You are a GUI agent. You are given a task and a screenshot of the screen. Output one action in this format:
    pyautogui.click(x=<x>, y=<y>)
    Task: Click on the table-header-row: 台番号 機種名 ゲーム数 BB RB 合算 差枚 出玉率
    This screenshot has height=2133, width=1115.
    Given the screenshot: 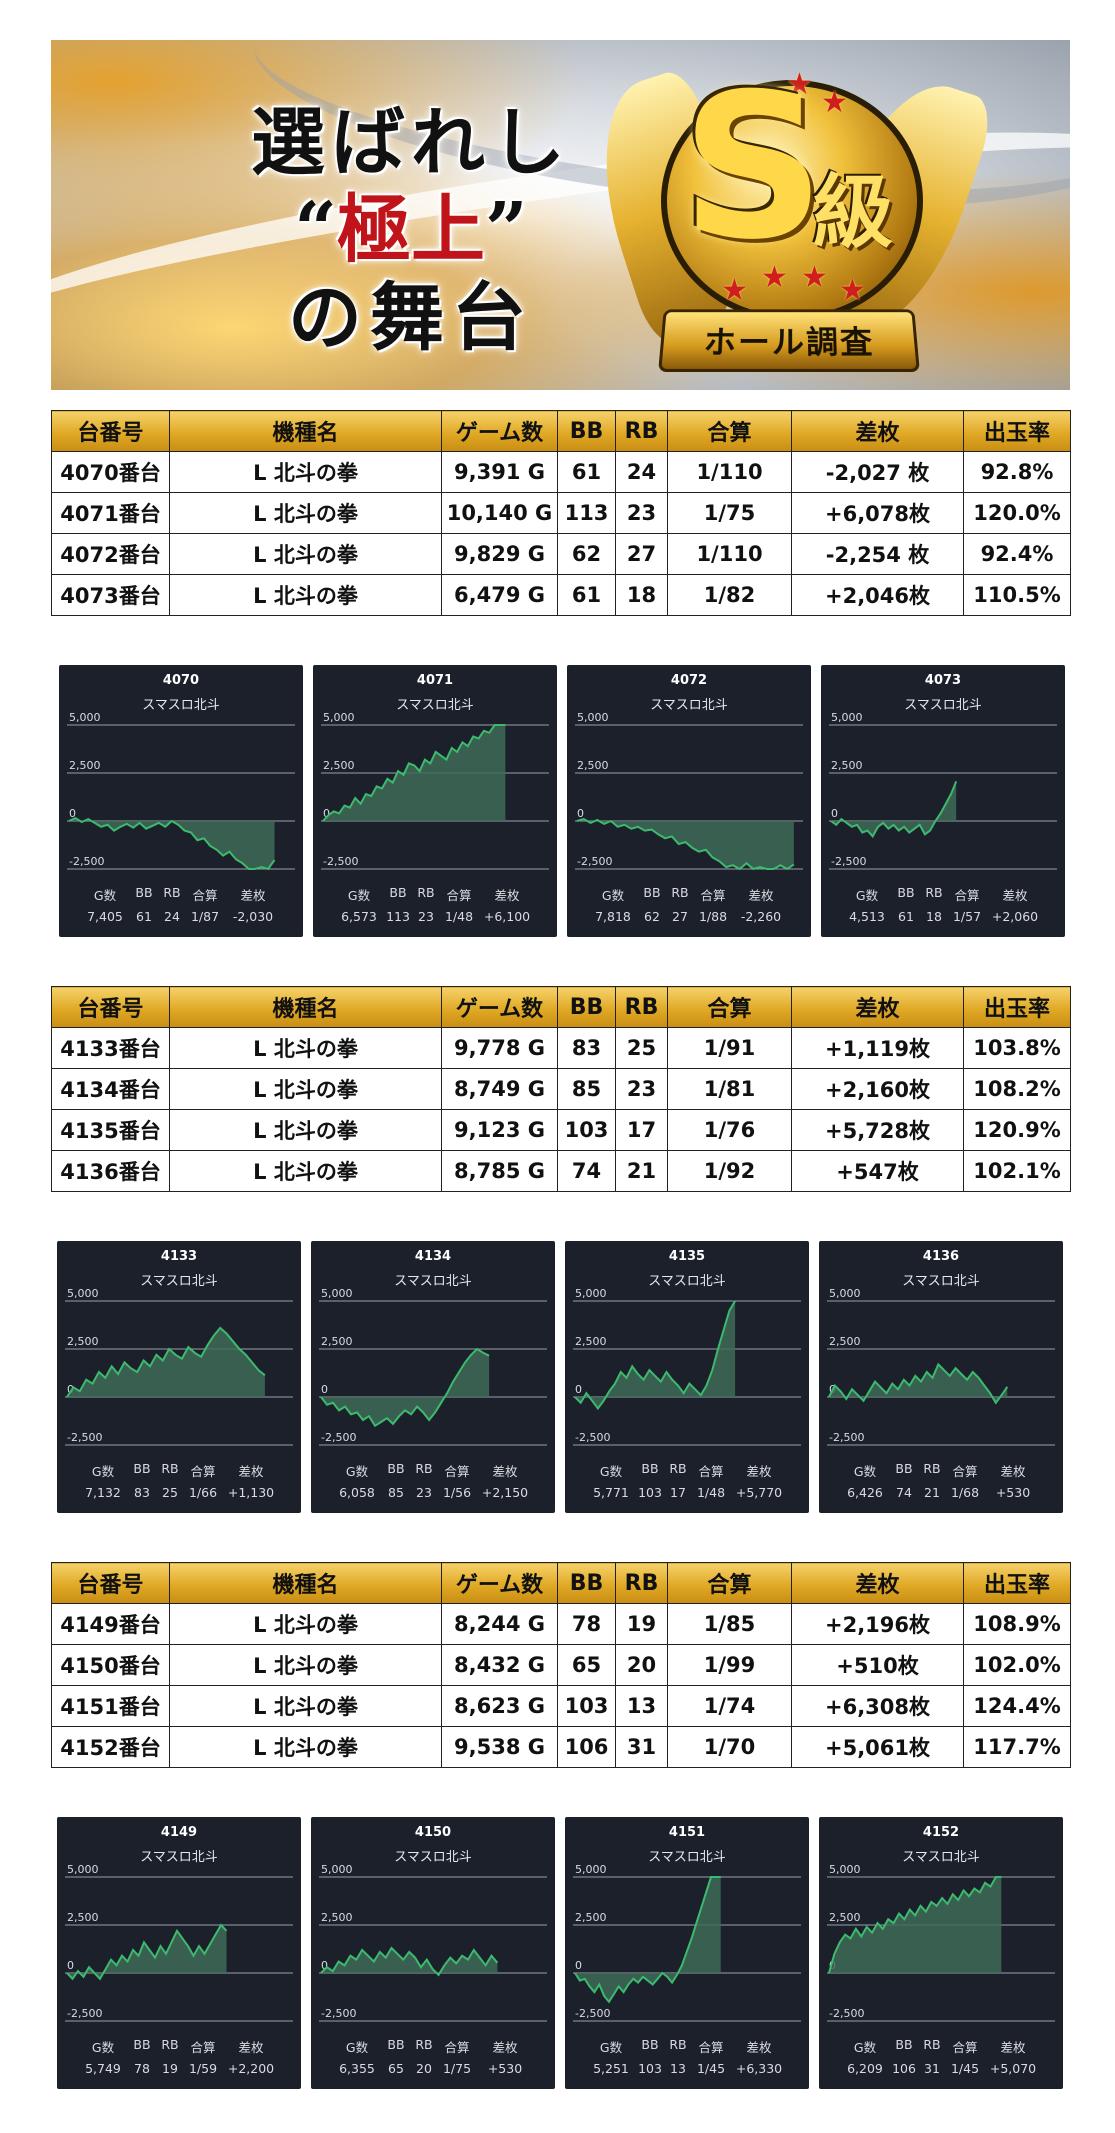 What is the action you would take?
    pyautogui.click(x=561, y=431)
    